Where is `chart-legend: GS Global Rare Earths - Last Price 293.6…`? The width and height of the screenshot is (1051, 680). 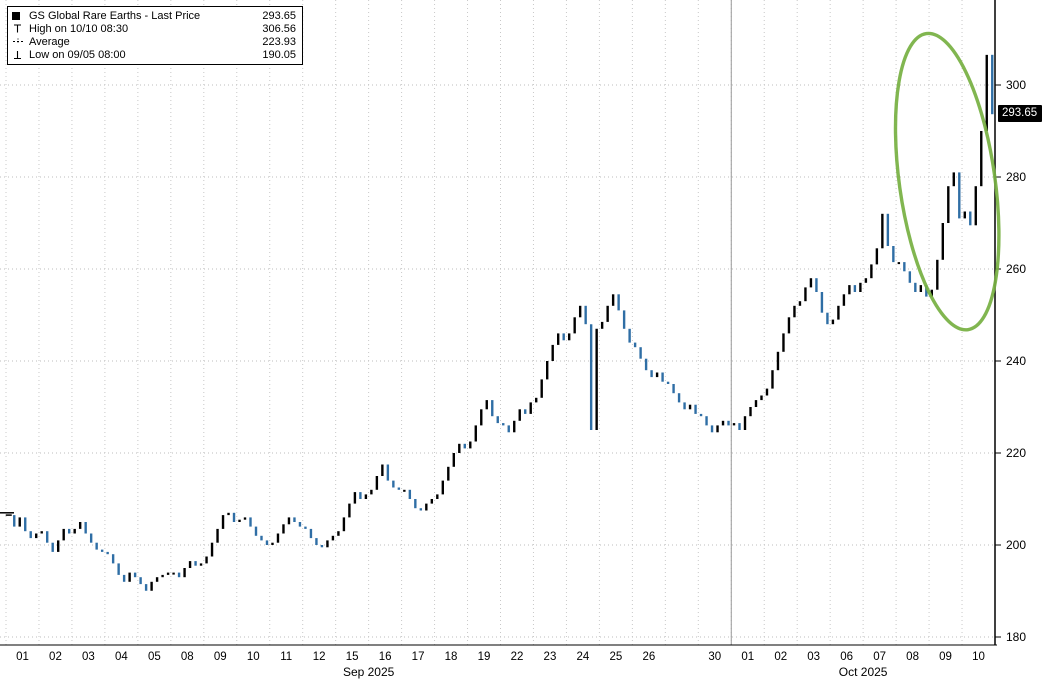
chart-legend: GS Global Rare Earths - Last Price 293.6… is located at coordinates (155, 35).